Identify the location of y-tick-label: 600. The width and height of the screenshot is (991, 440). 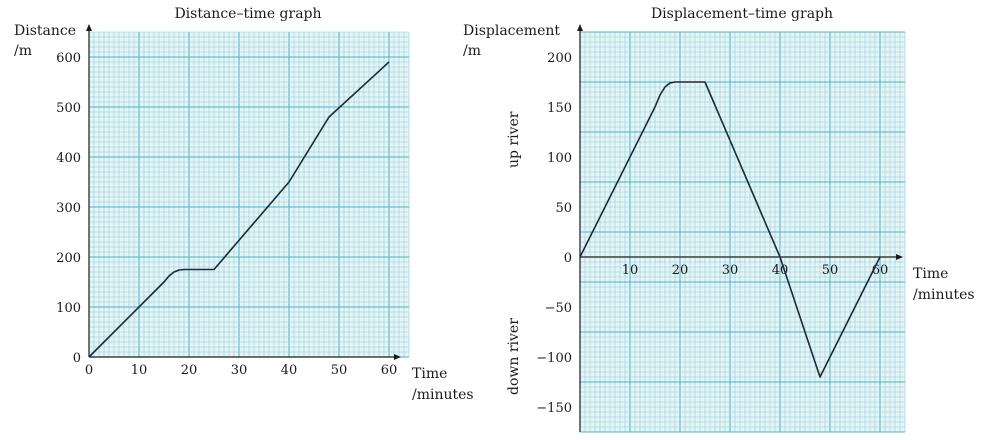
(68, 58).